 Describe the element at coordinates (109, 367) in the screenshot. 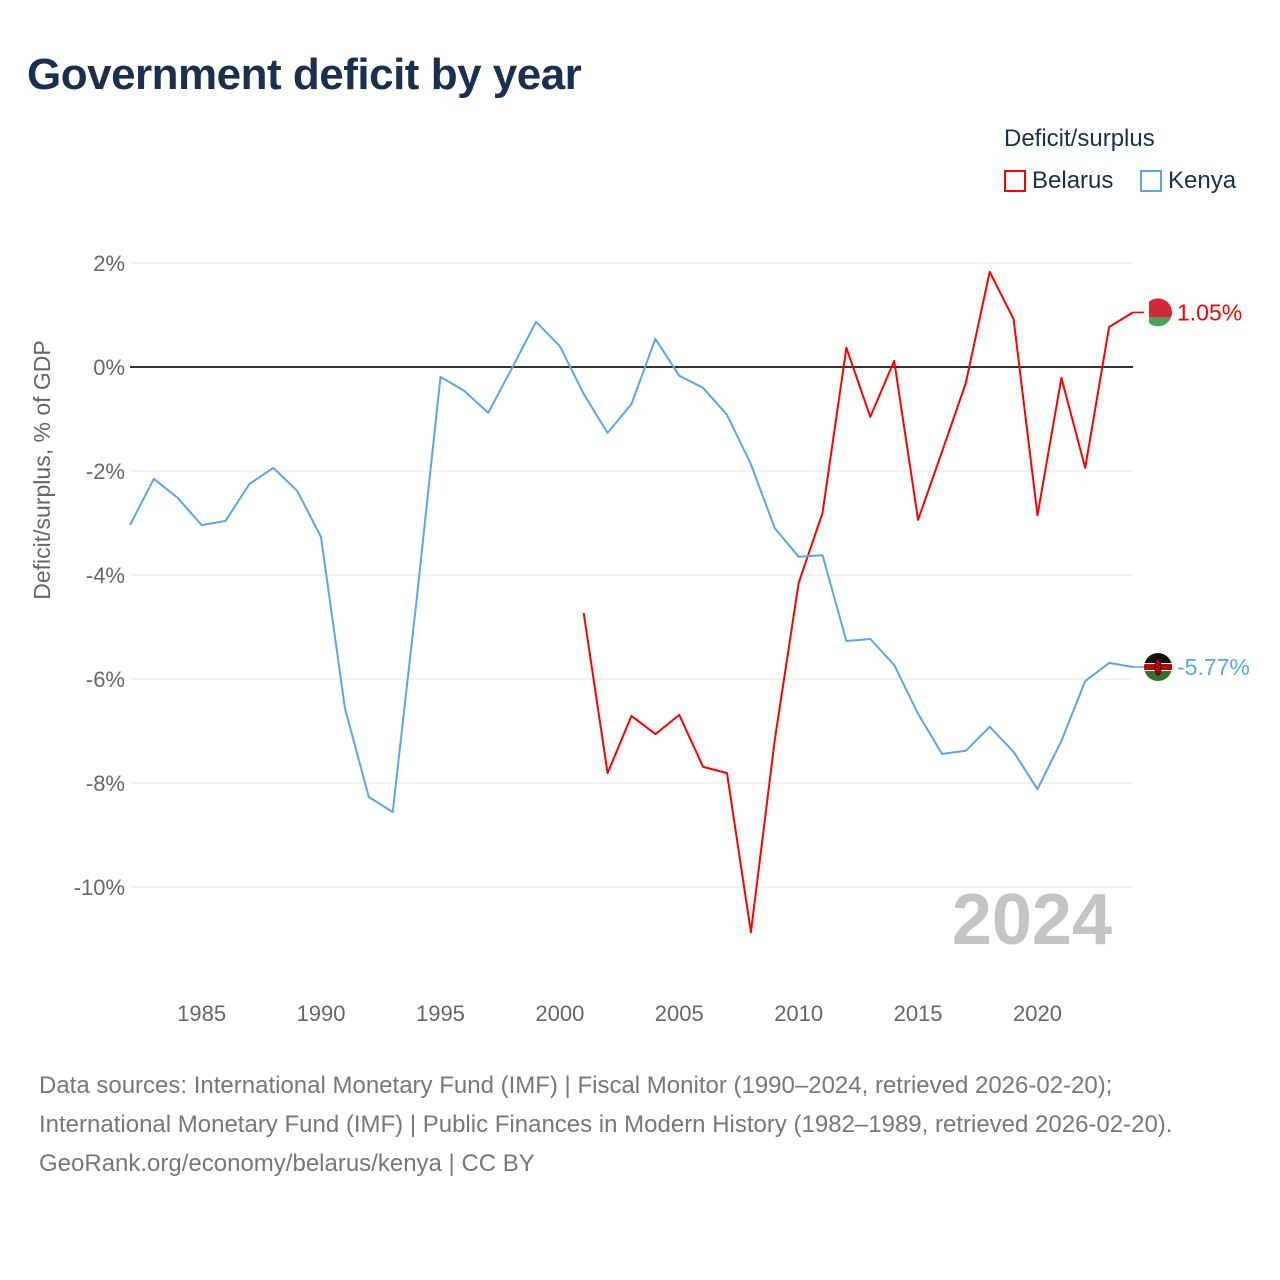

I see `y-tick-label: 0%` at that location.